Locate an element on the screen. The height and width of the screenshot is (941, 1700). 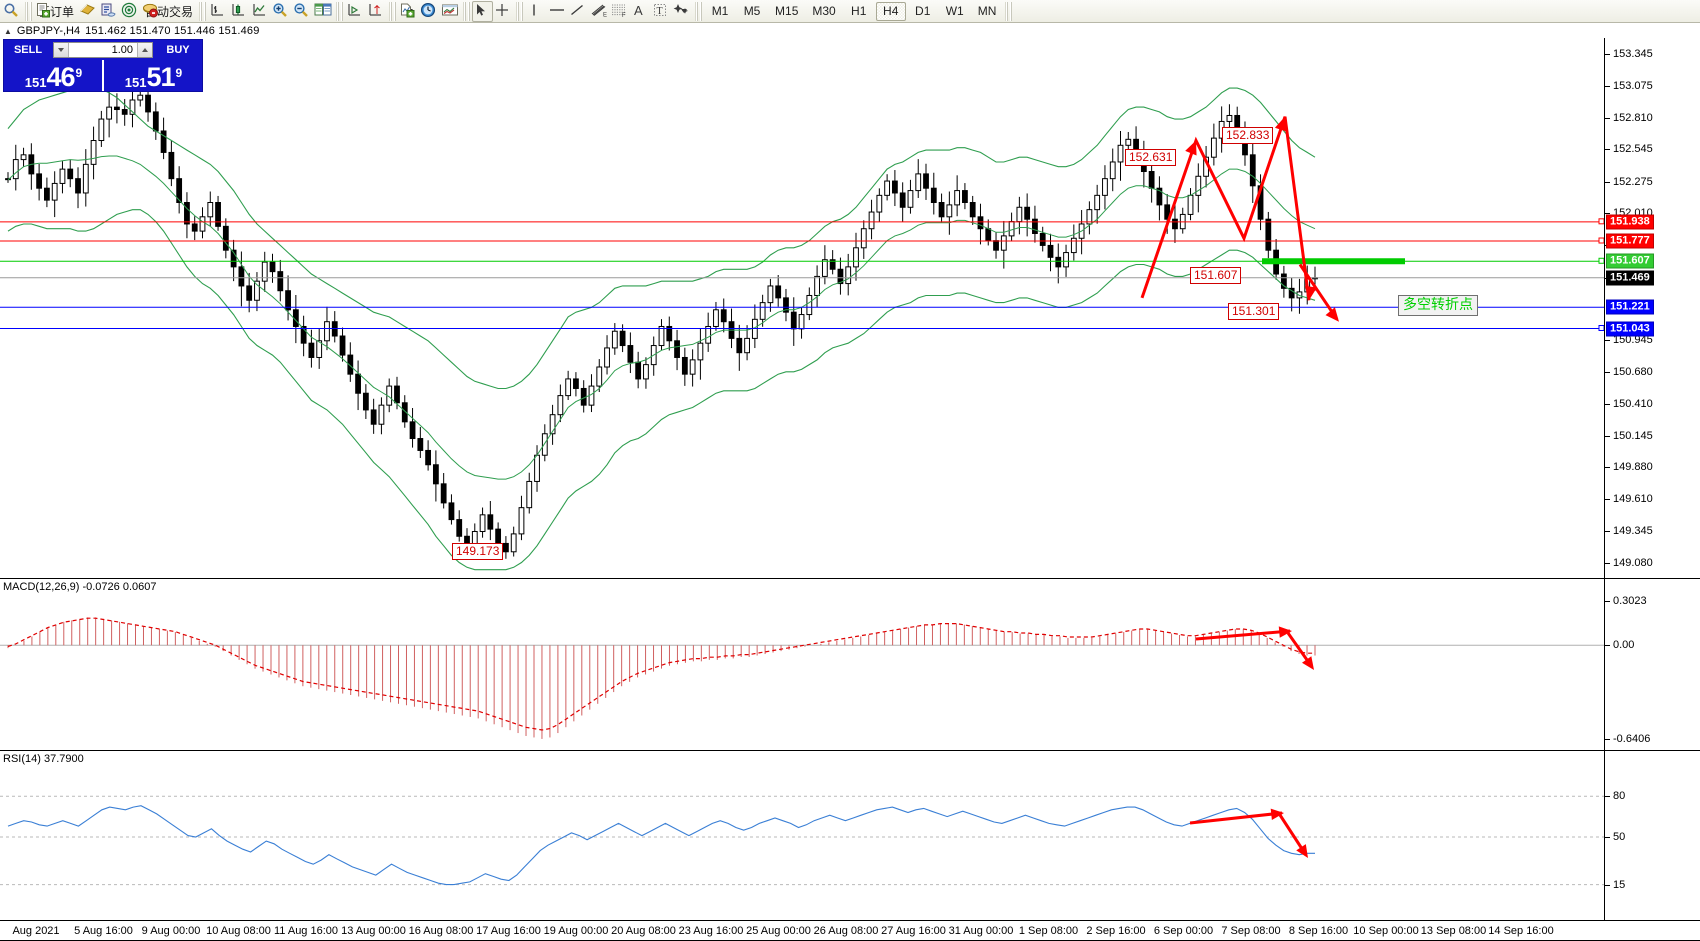
time-tick: 20 Aug 08:00 is located at coordinates (643, 931).